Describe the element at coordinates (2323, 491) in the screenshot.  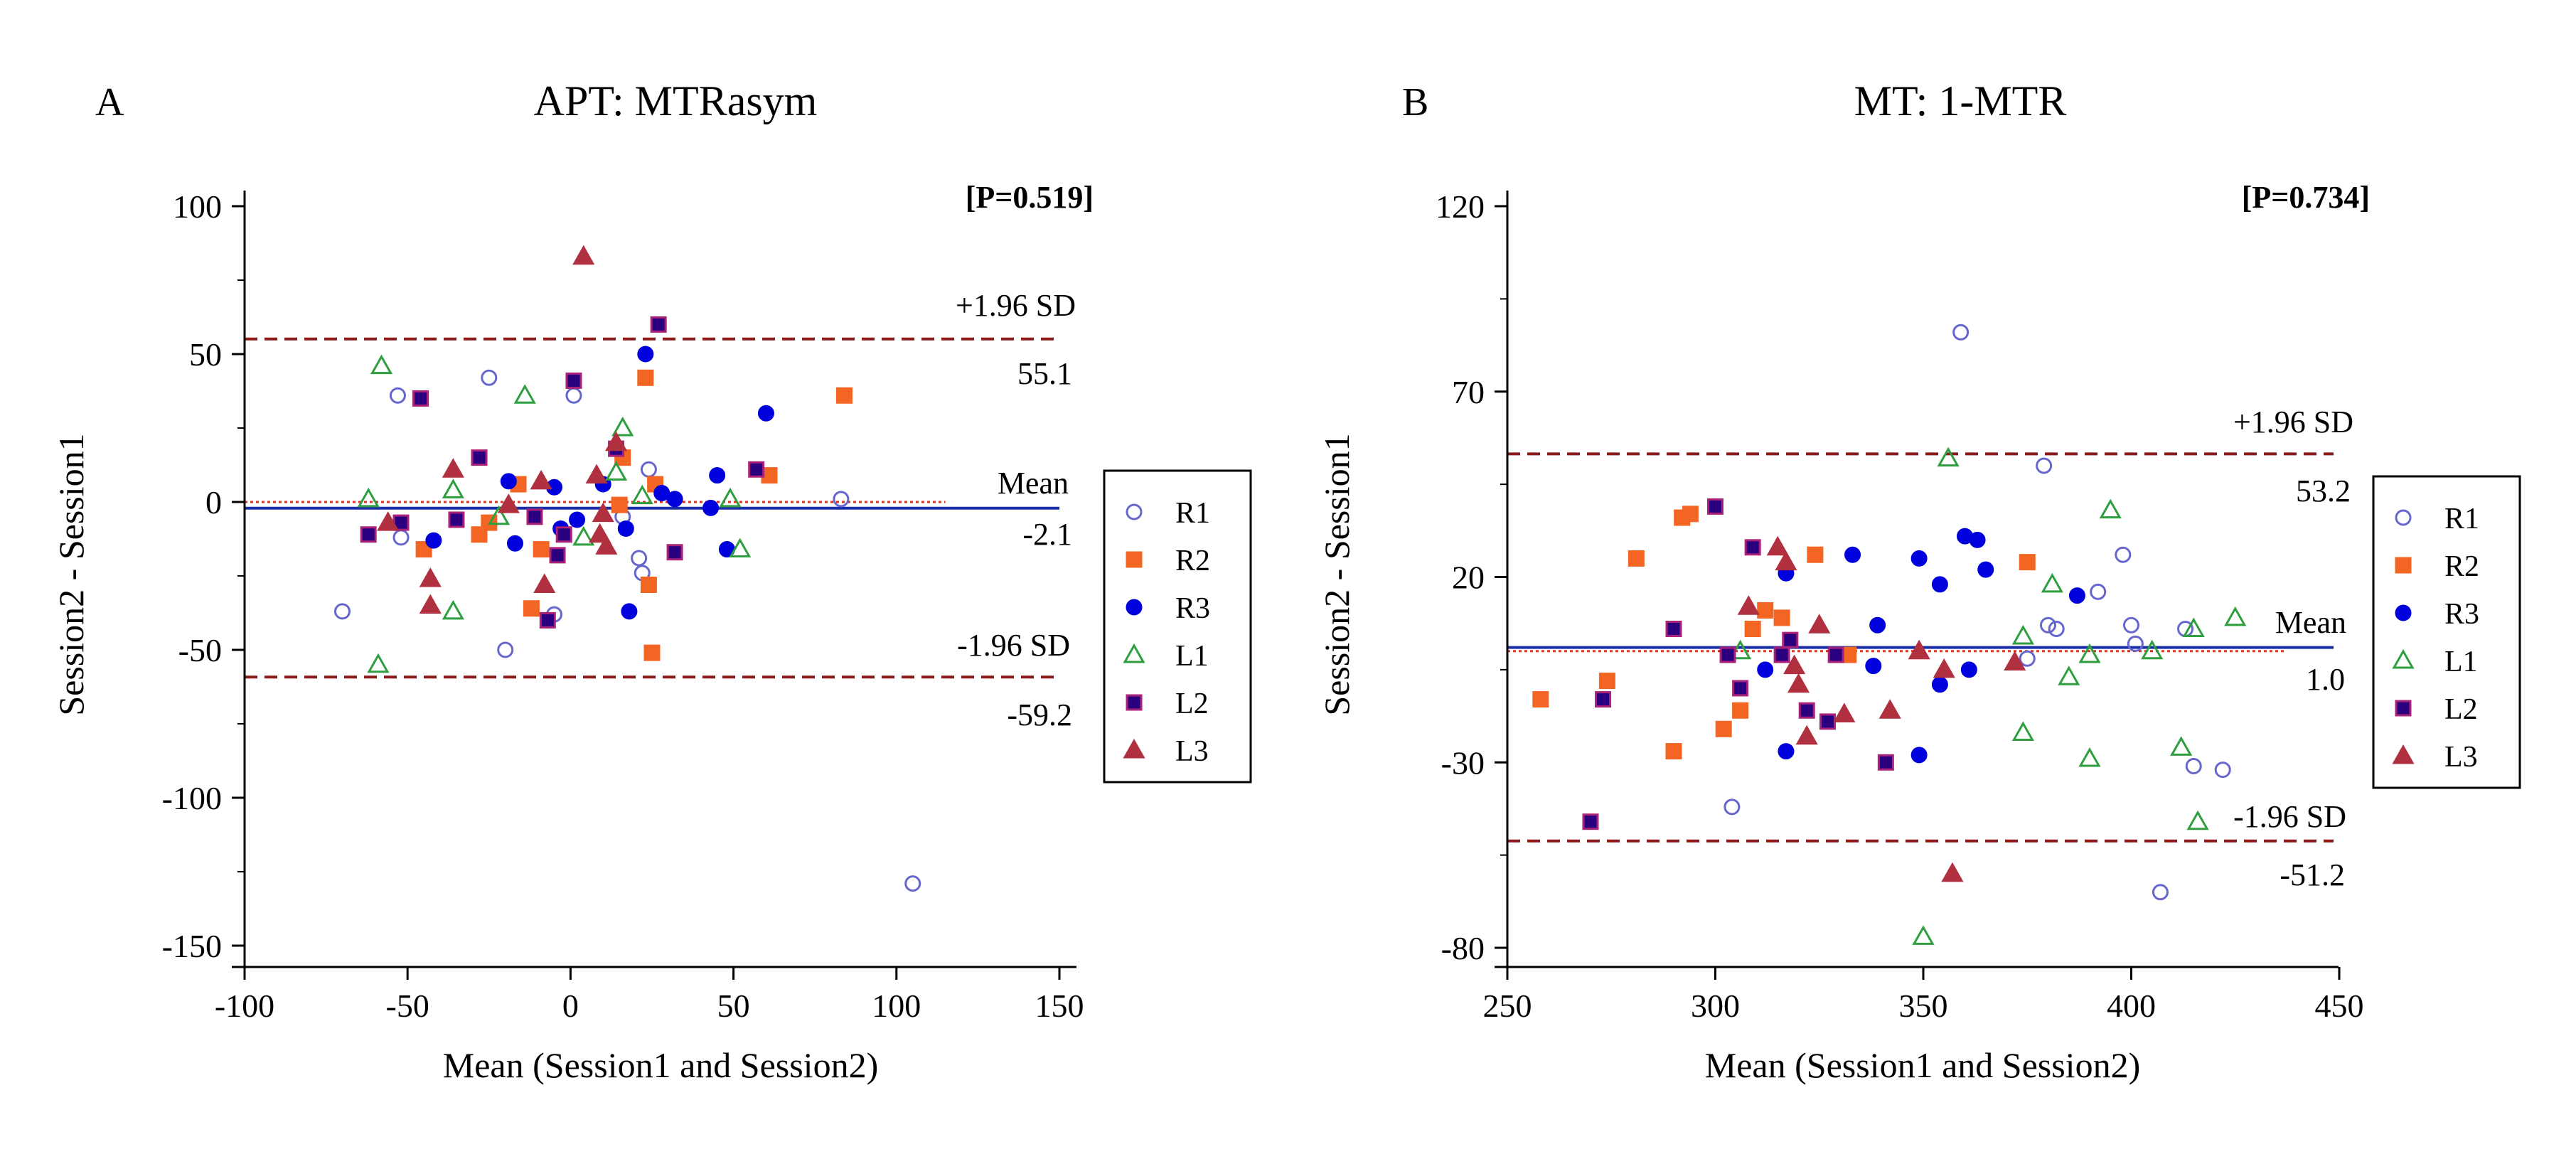
I see `panel-b-upper-loa-value: 53.2` at that location.